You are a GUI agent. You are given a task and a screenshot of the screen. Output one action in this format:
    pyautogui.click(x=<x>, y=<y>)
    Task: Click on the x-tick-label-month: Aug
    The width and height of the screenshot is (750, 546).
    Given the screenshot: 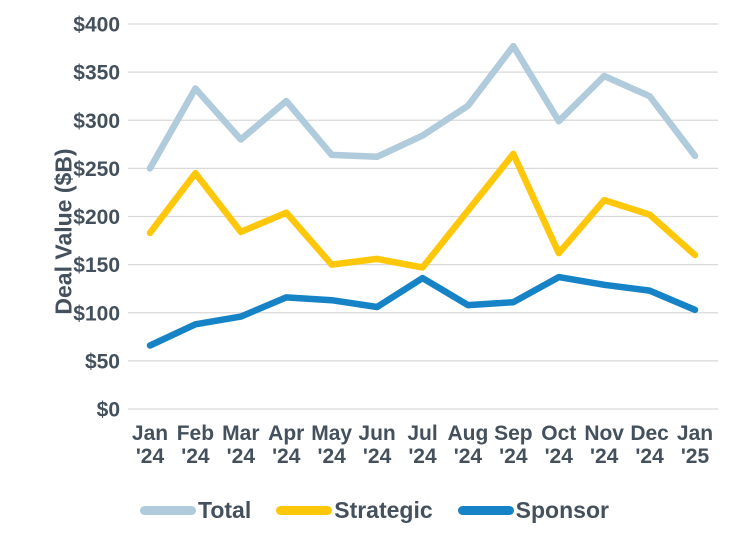 What is the action you would take?
    pyautogui.click(x=468, y=433)
    